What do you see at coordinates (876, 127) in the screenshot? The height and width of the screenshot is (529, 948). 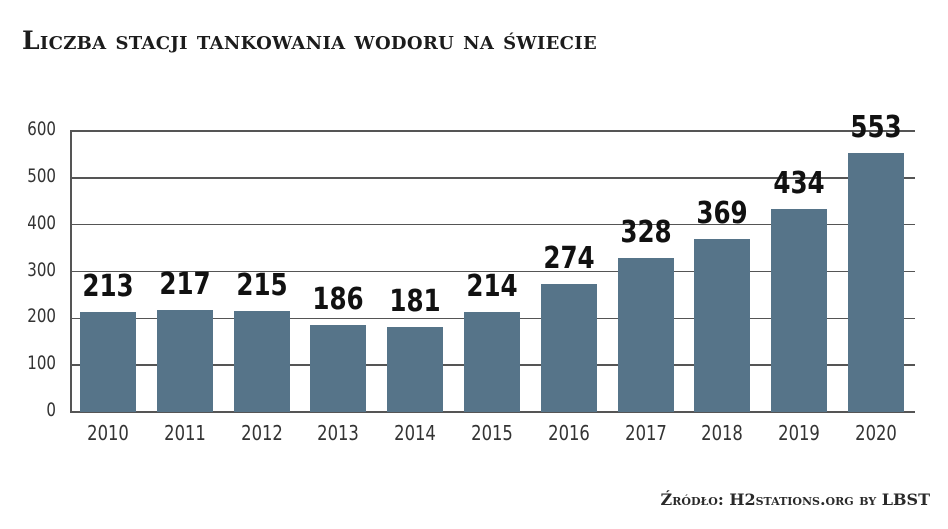 I see `data-label: 553` at bounding box center [876, 127].